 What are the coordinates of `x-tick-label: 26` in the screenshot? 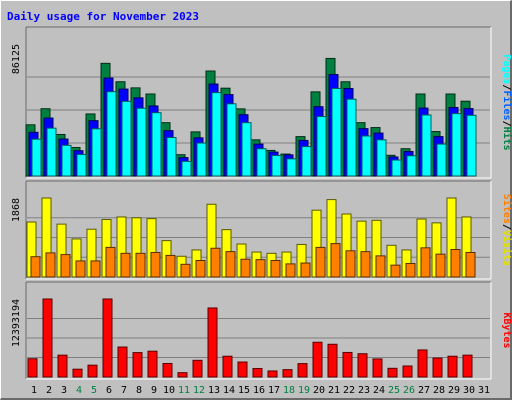 It's located at (409, 390).